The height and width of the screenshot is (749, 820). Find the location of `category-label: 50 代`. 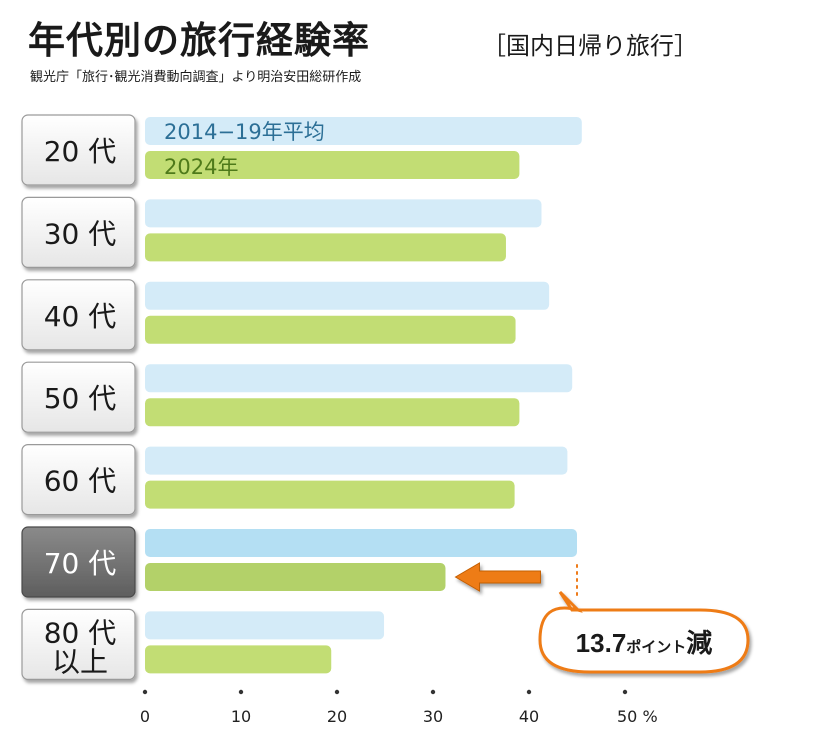

category-label: 50 代 is located at coordinates (80, 398).